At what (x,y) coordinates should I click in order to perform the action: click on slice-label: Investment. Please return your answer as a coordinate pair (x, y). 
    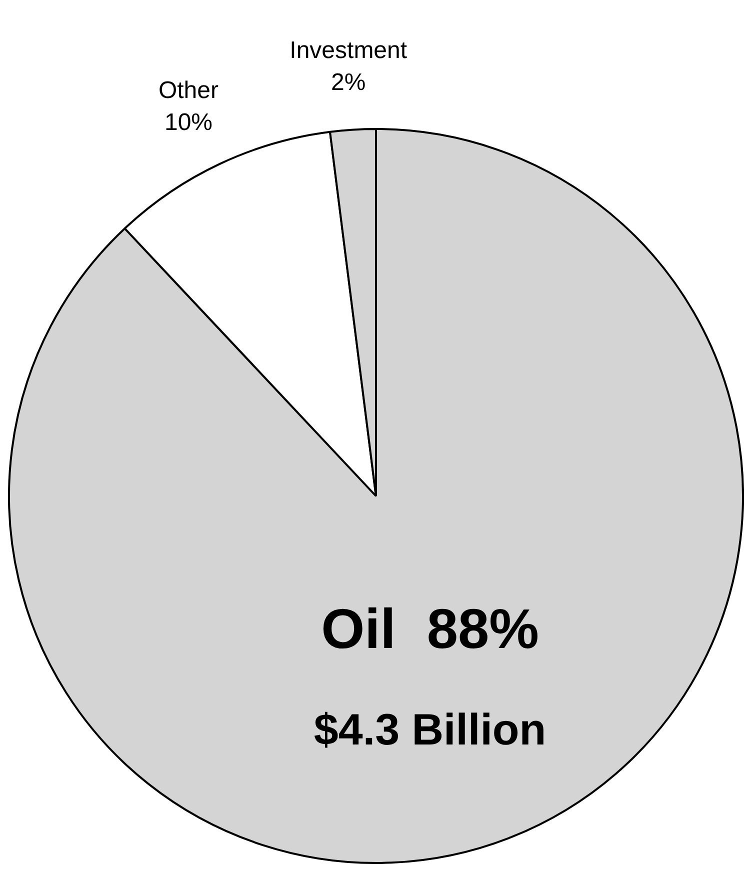
    Looking at the image, I should click on (349, 50).